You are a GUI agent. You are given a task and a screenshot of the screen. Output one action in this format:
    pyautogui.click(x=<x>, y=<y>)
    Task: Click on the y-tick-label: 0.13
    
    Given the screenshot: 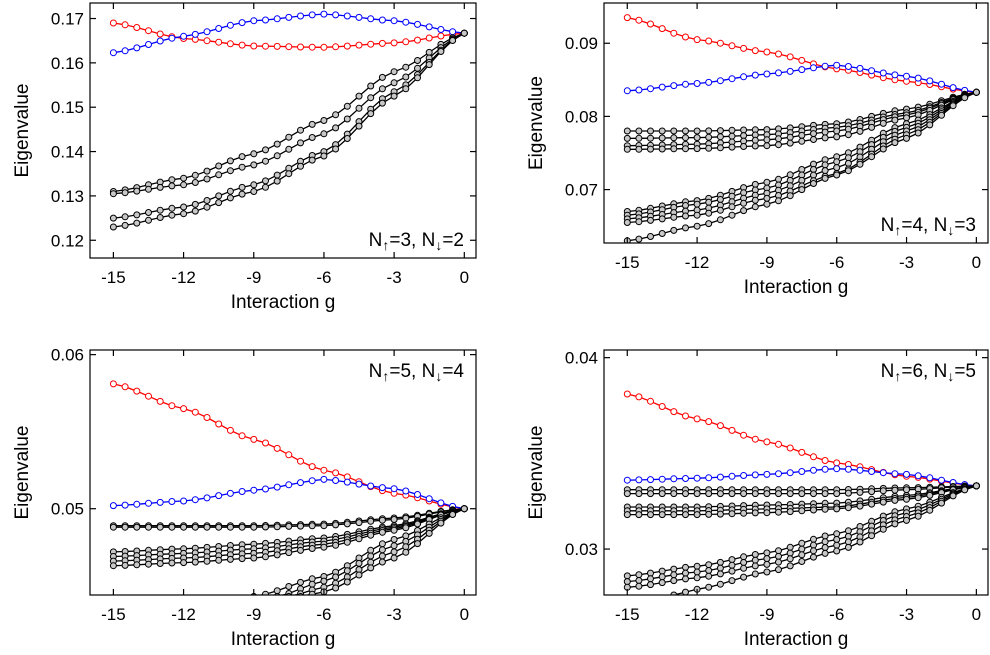 What is the action you would take?
    pyautogui.click(x=67, y=196)
    